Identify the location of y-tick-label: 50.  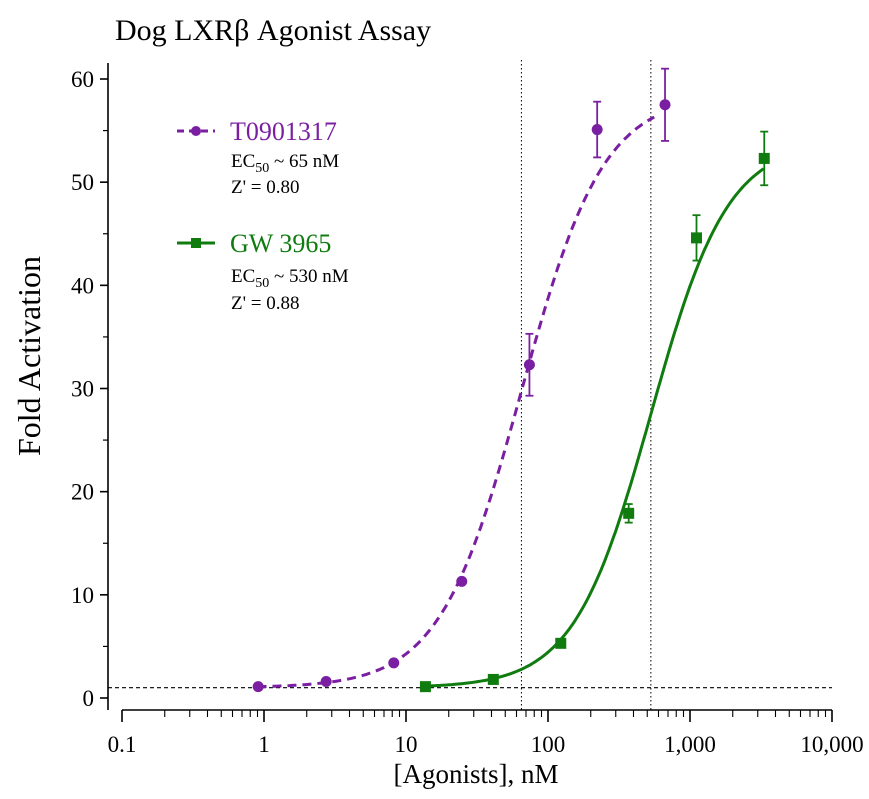
(82, 182).